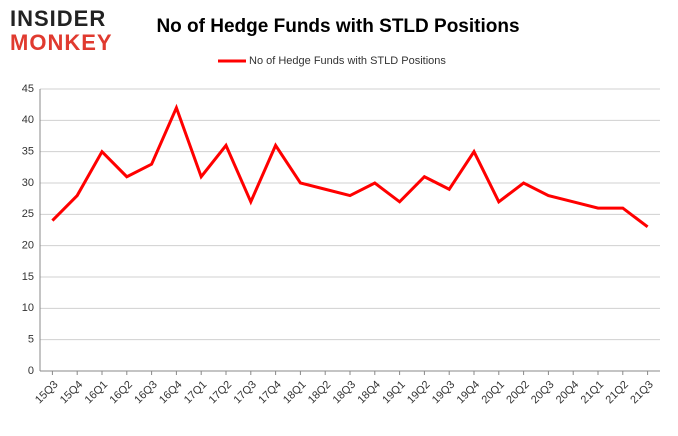 The width and height of the screenshot is (678, 436). What do you see at coordinates (419, 393) in the screenshot?
I see `x-tick-label: 19Q2` at bounding box center [419, 393].